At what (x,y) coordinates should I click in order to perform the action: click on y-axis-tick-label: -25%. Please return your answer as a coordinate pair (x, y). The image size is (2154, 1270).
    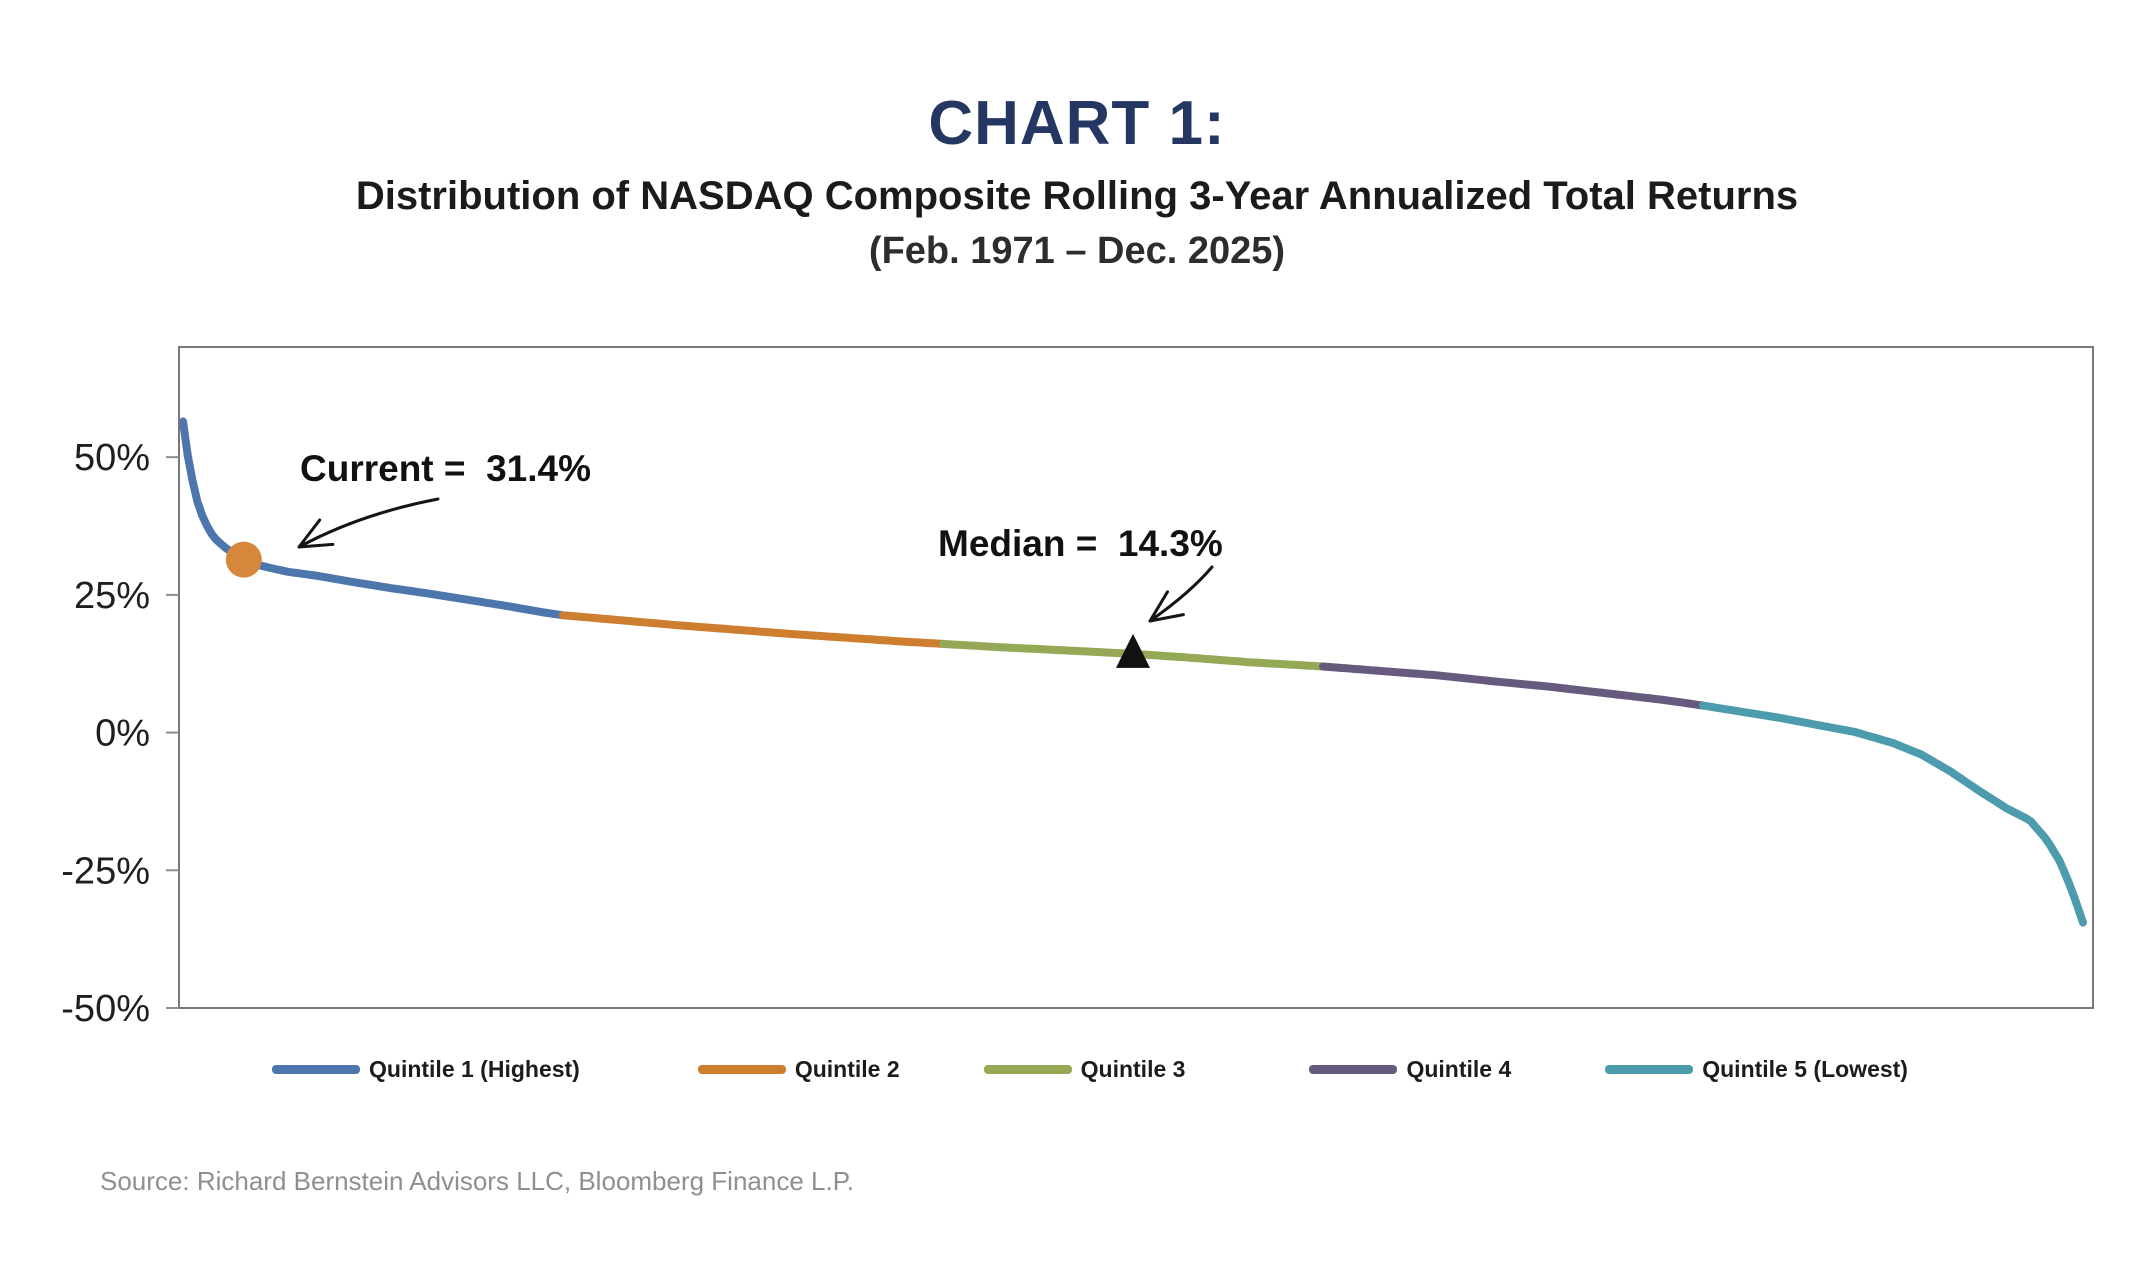
    Looking at the image, I should click on (105, 871).